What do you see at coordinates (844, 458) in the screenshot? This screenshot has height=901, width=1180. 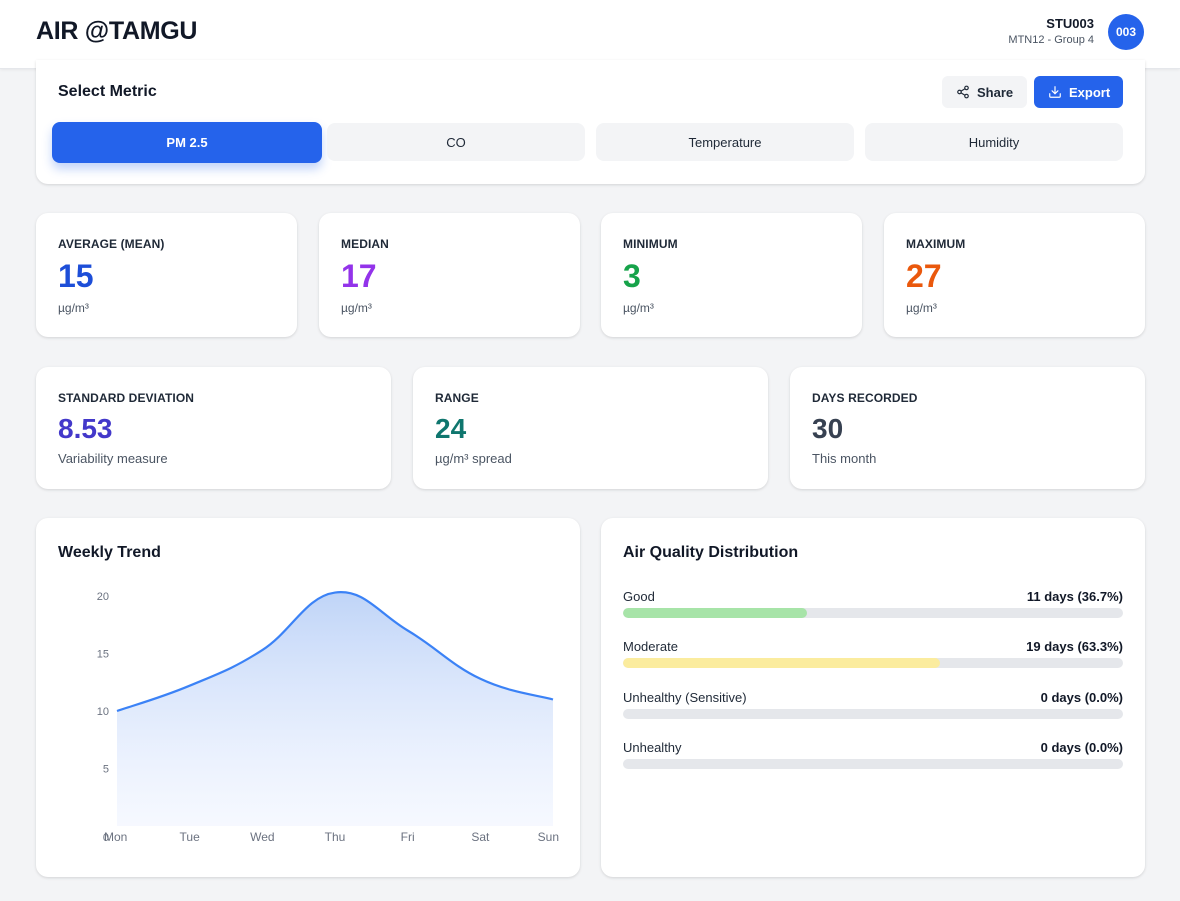 I see `stat-unit: This month` at bounding box center [844, 458].